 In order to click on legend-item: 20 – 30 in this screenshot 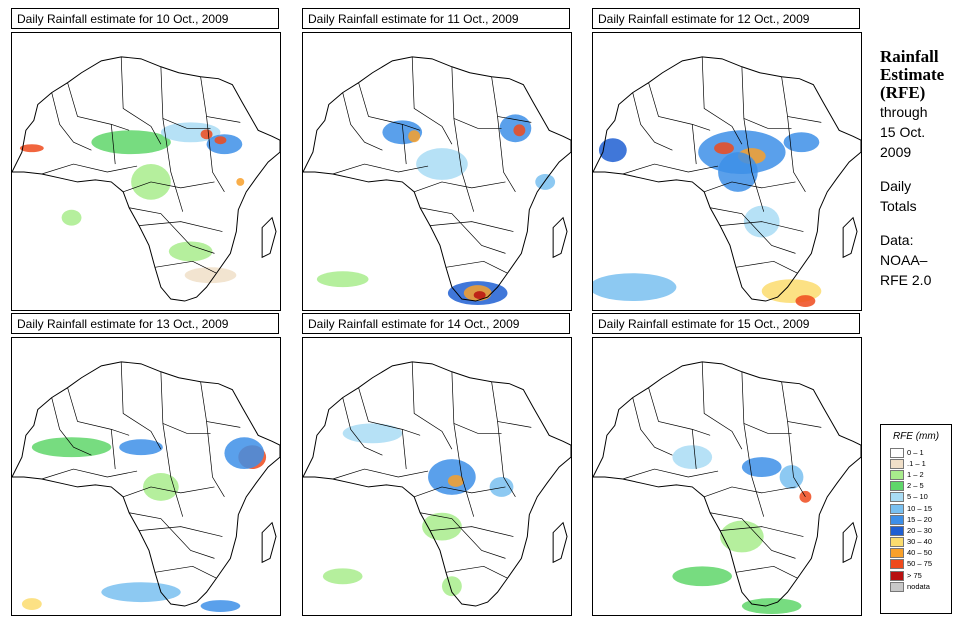, I will do `click(920, 530)`.